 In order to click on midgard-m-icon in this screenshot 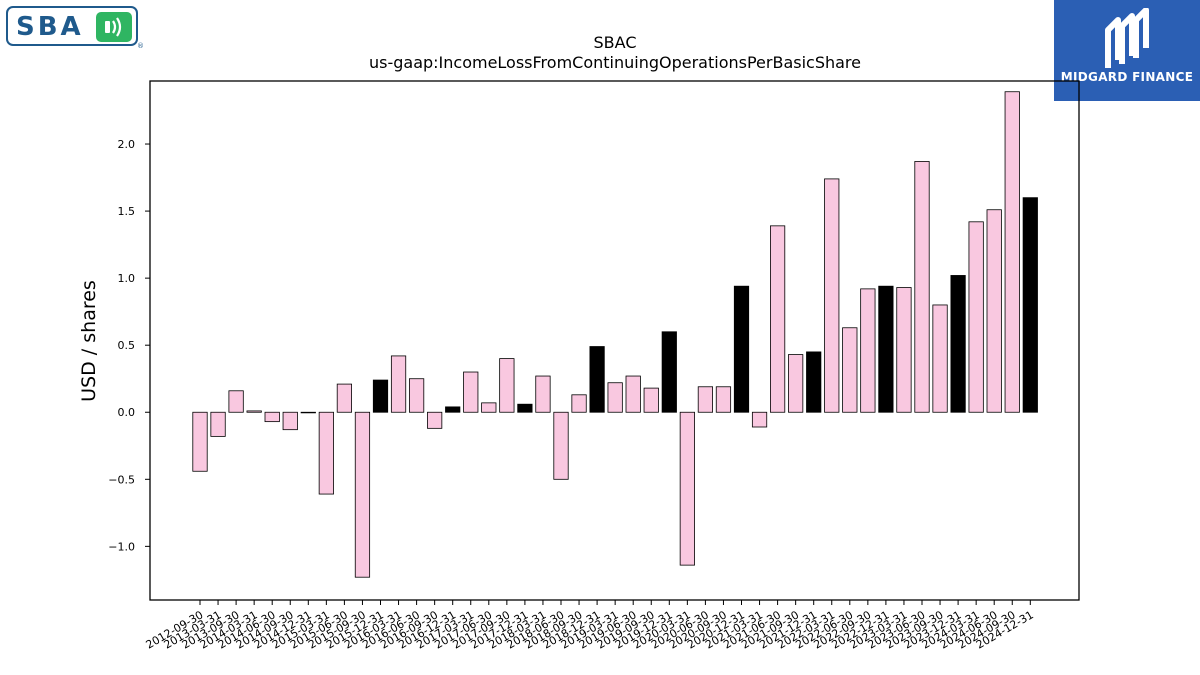, I will do `click(1127, 38)`.